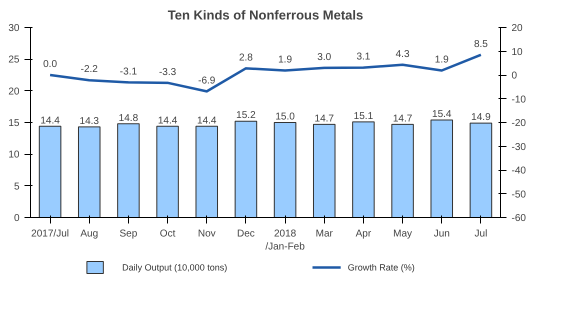  I want to click on data-label: 14.9, so click(481, 118).